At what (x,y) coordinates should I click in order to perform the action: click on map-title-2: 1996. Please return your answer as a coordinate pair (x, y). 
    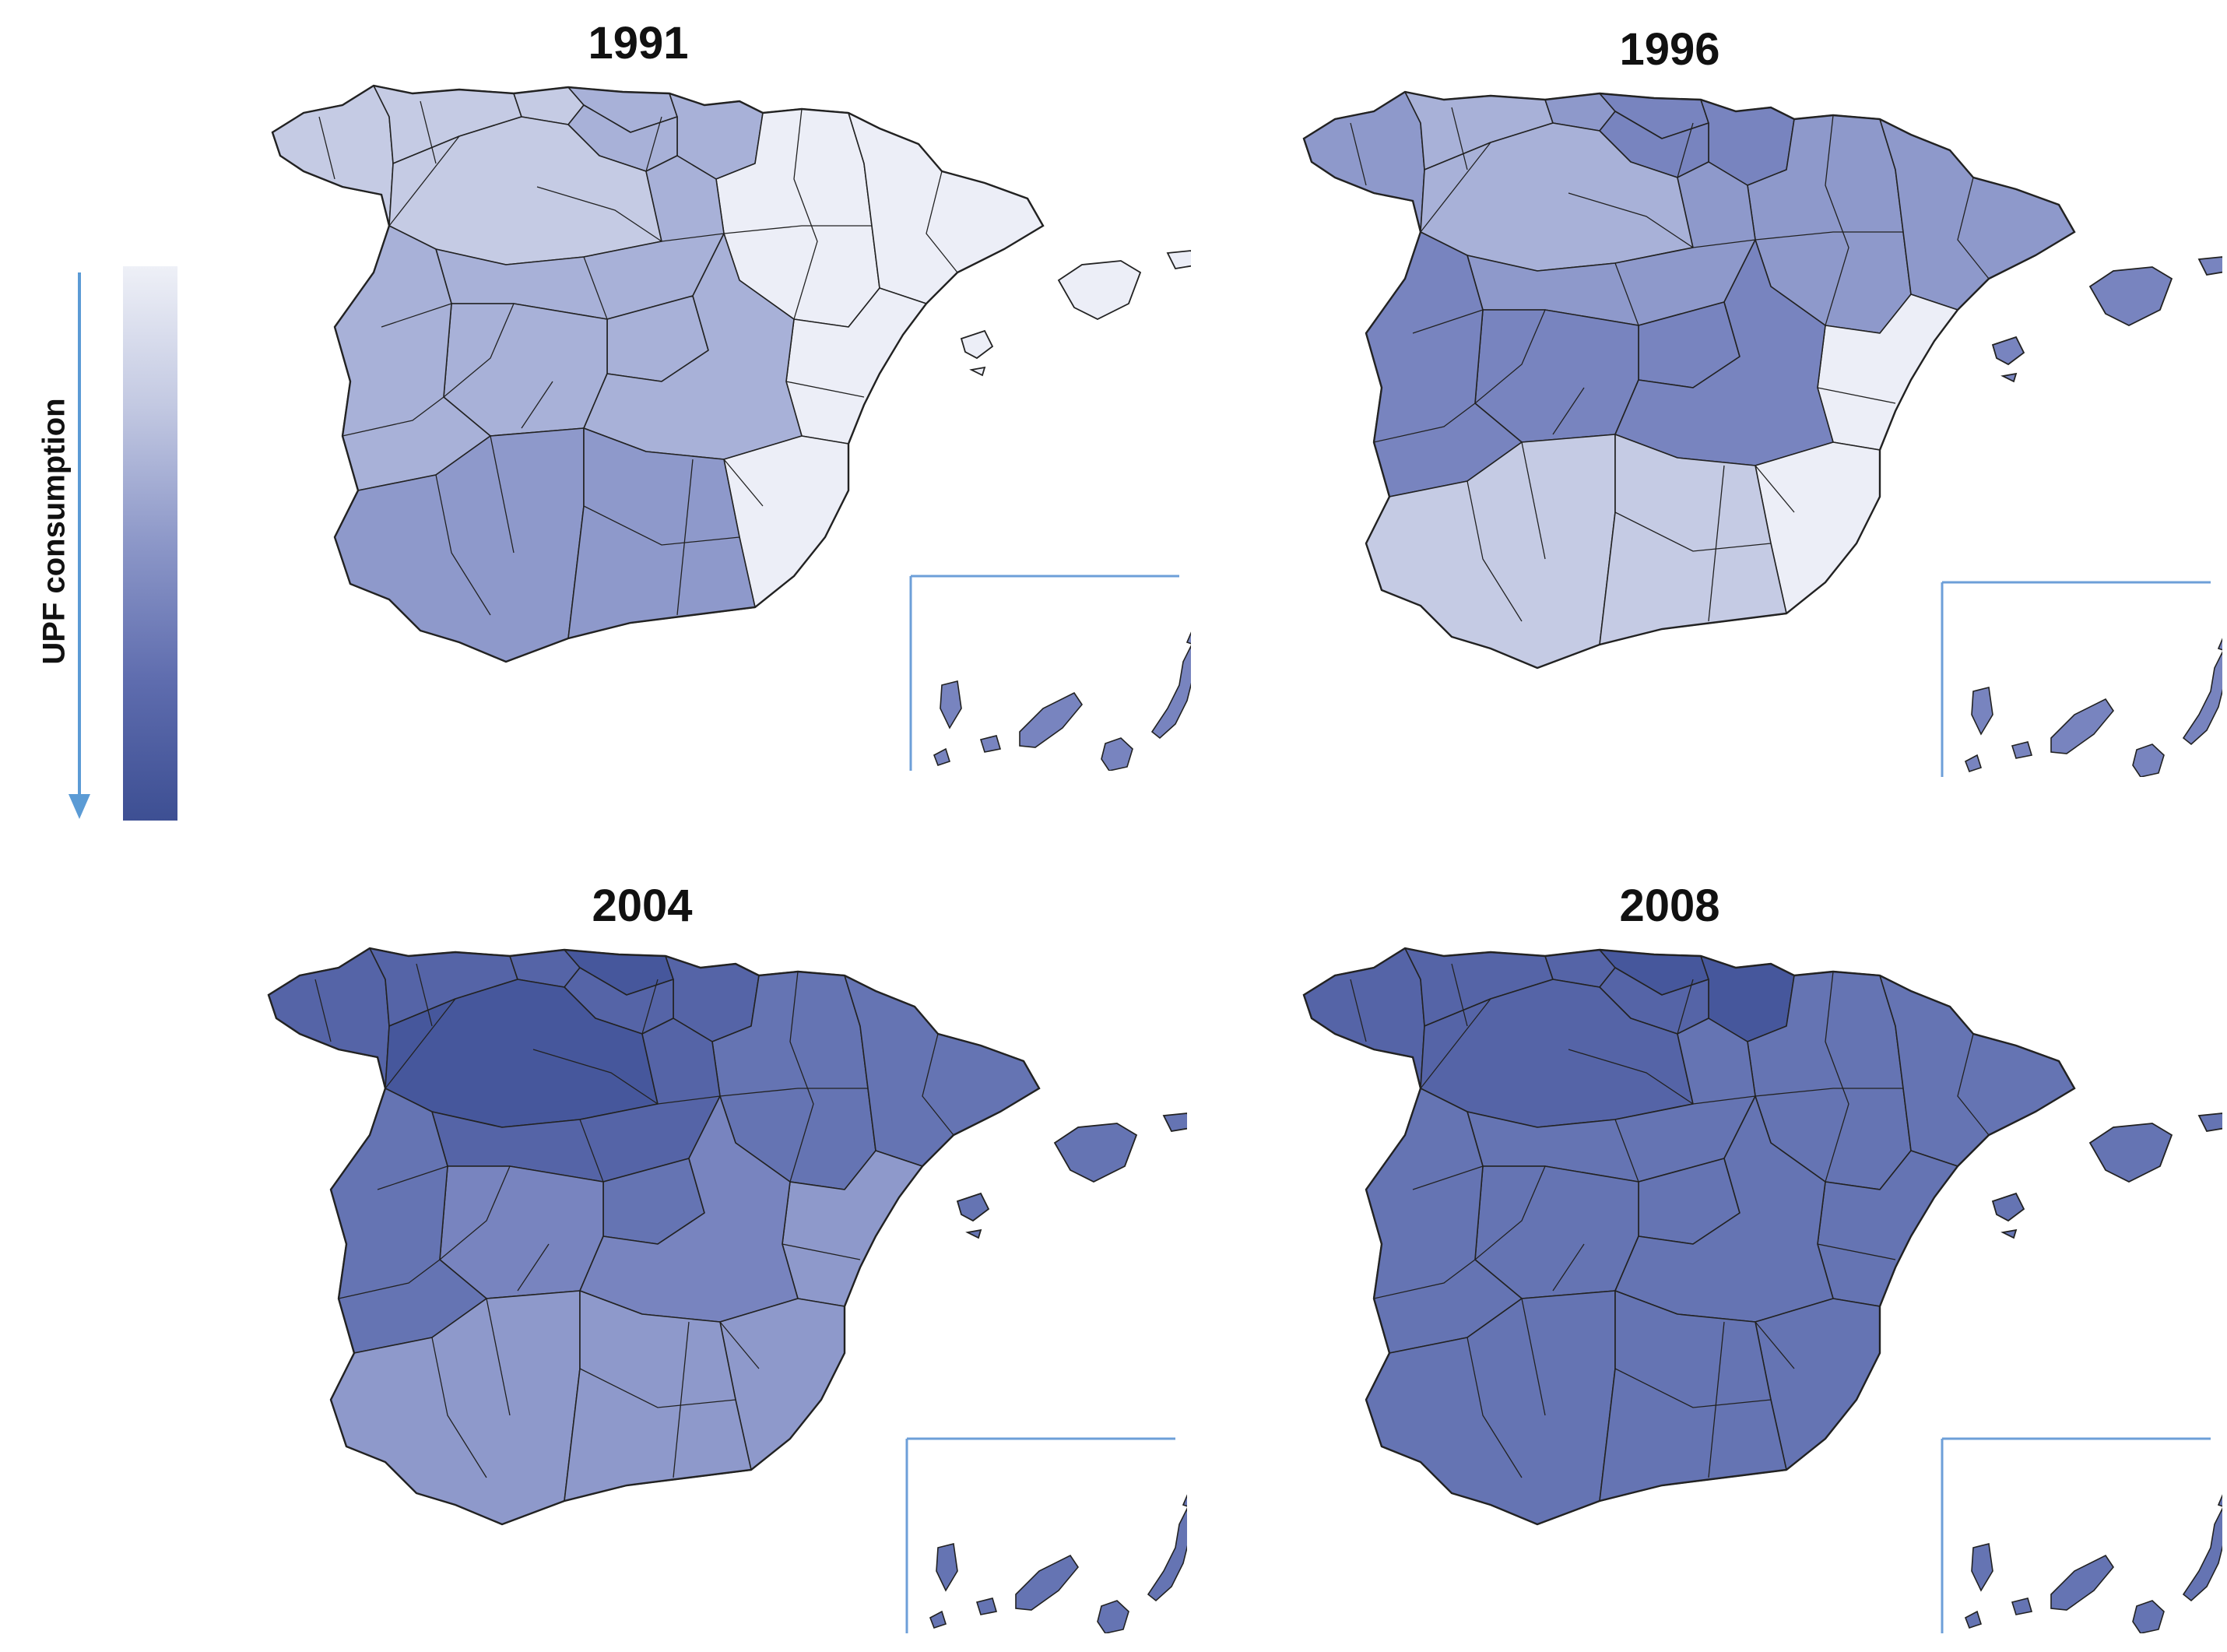
    Looking at the image, I should click on (1669, 49).